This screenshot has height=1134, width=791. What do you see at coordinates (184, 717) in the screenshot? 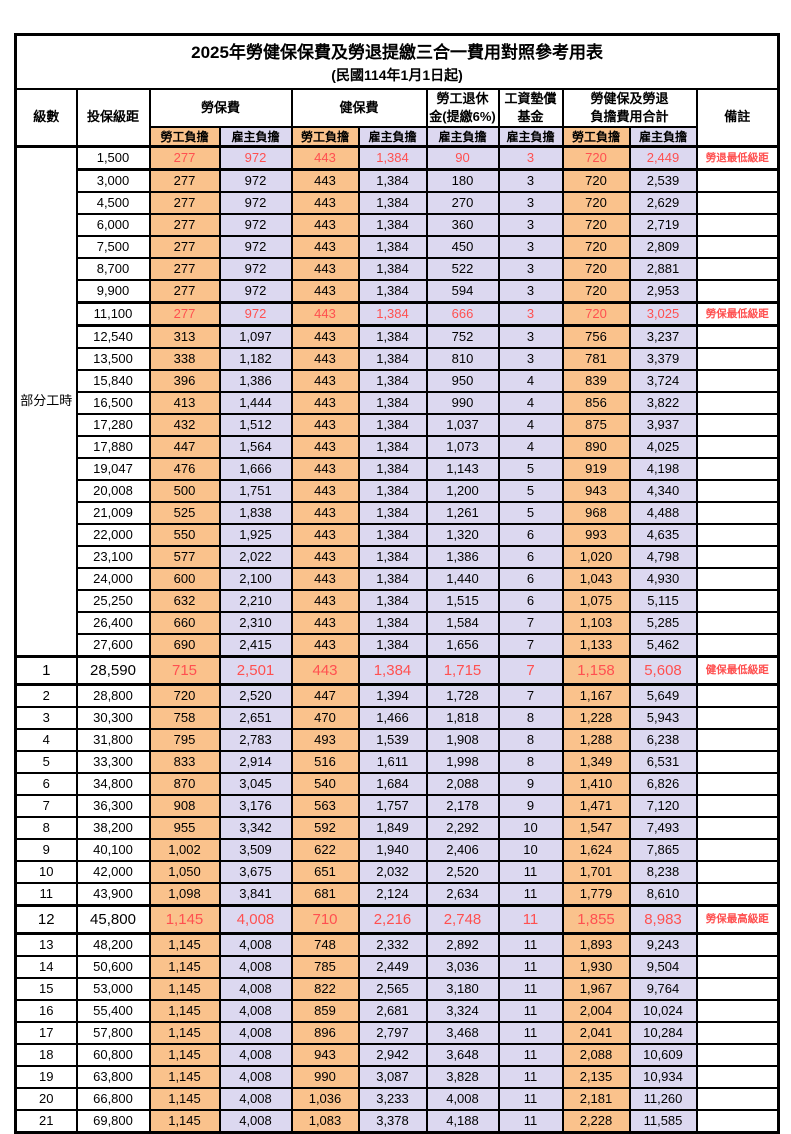
I see `value-cell-labor-employee: 758` at bounding box center [184, 717].